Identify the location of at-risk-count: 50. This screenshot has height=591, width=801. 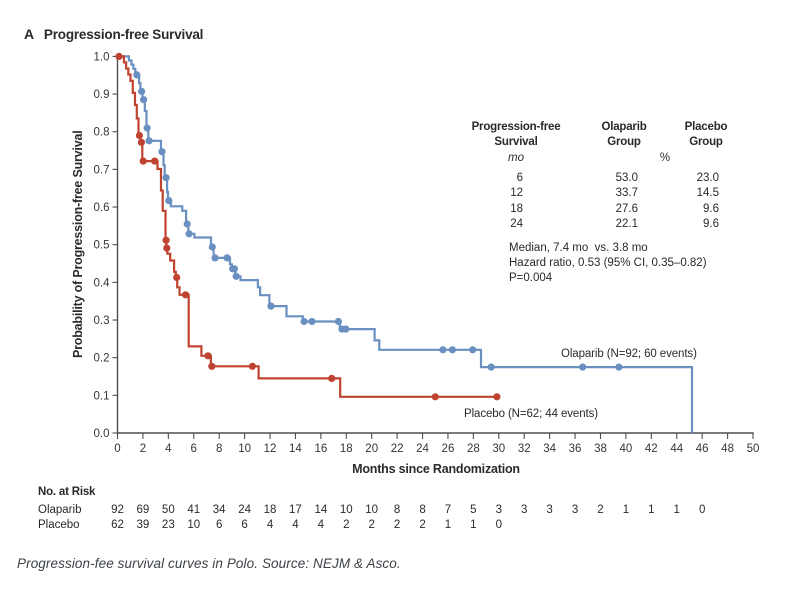
(168, 510).